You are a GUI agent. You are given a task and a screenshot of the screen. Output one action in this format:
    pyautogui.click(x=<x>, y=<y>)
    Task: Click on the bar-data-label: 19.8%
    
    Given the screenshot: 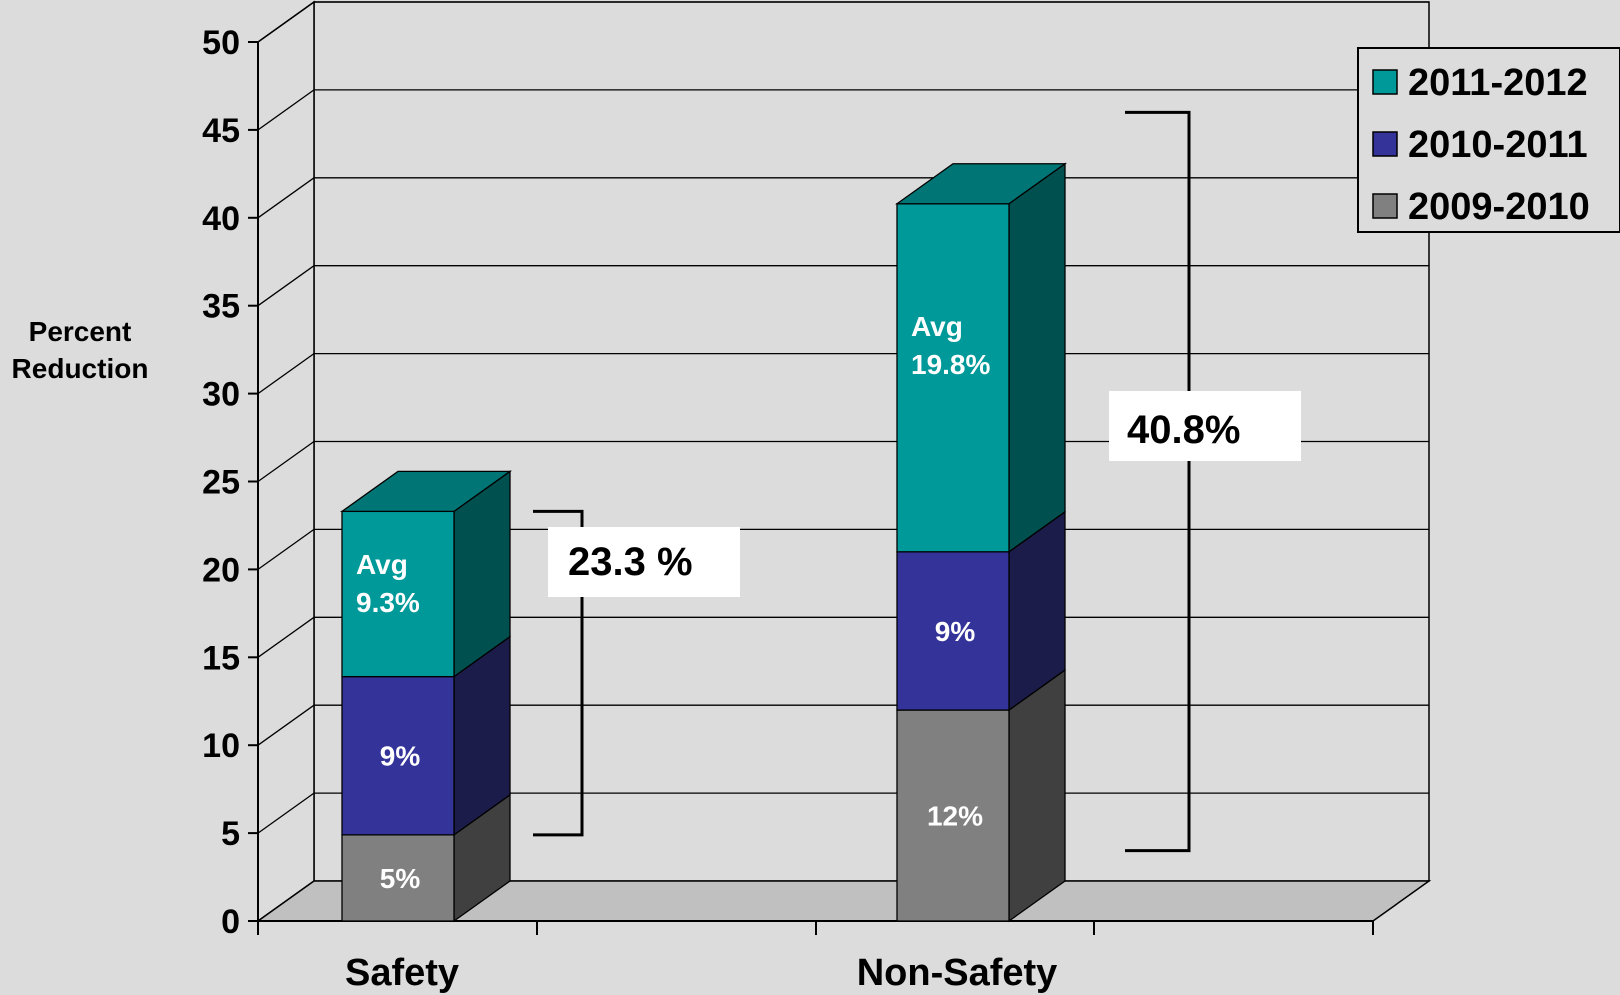 What is the action you would take?
    pyautogui.click(x=950, y=364)
    